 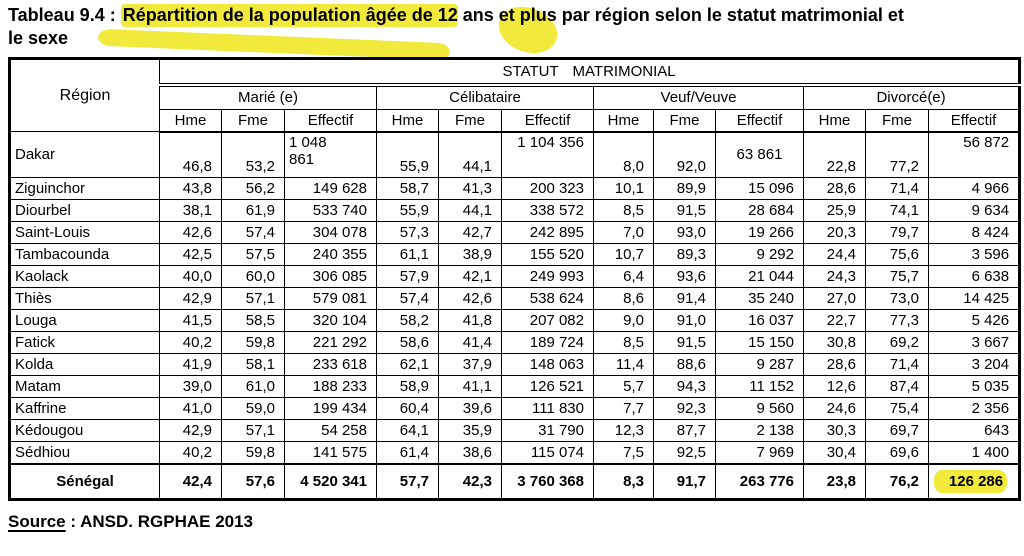 What do you see at coordinates (684, 276) in the screenshot?
I see `value-cell: 93,6` at bounding box center [684, 276].